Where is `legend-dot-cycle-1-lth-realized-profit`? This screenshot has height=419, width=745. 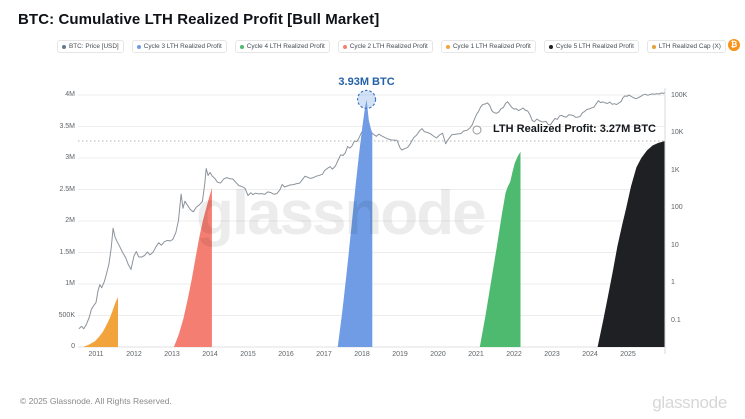
legend-dot-cycle-1-lth-realized-profit is located at coordinates (447, 46).